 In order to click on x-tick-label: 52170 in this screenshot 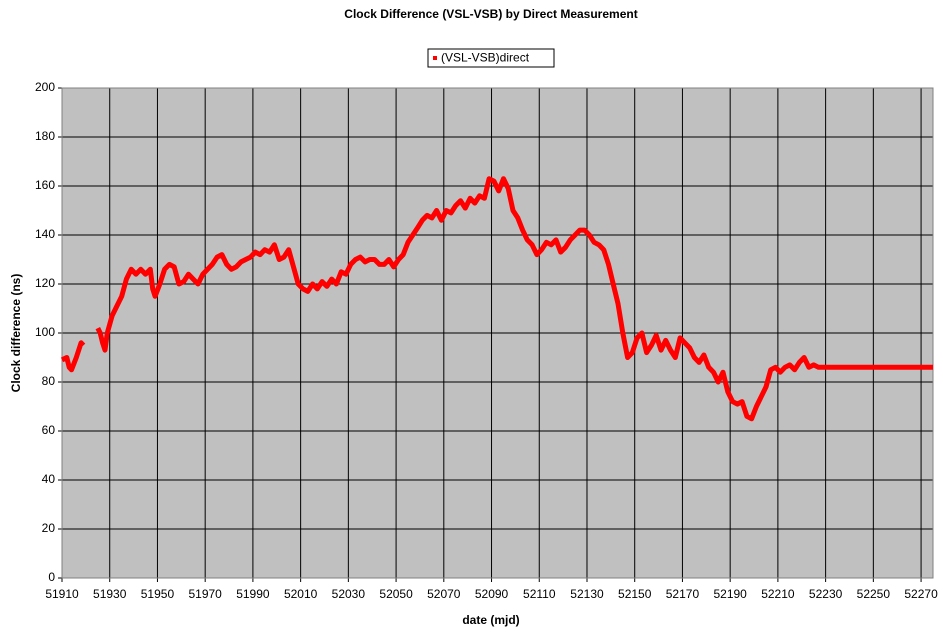, I will do `click(683, 594)`.